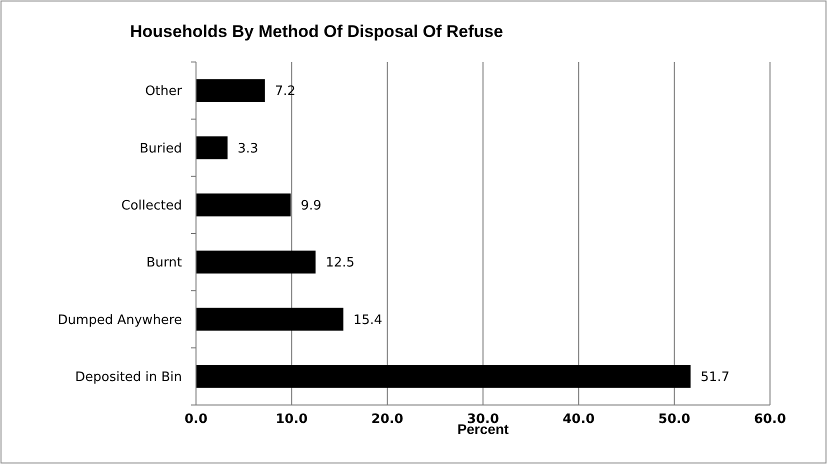 Image resolution: width=827 pixels, height=464 pixels. Describe the element at coordinates (292, 419) in the screenshot. I see `x-tick-label: 10.0` at that location.